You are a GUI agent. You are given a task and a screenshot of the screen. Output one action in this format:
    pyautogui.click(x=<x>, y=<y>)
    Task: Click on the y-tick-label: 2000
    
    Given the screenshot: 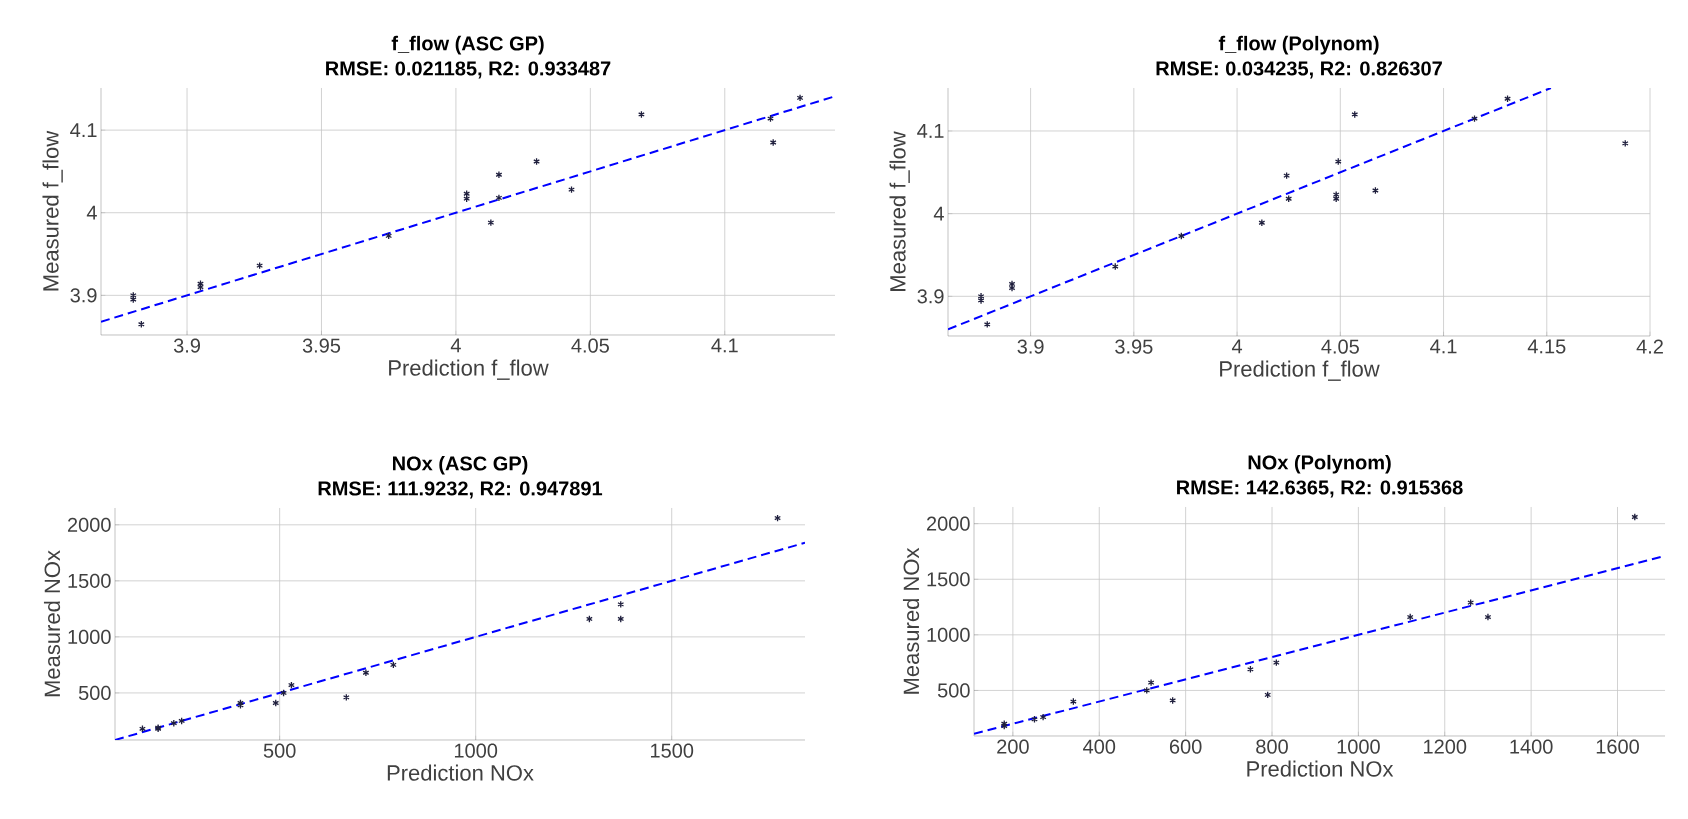 What is the action you would take?
    pyautogui.click(x=948, y=523)
    